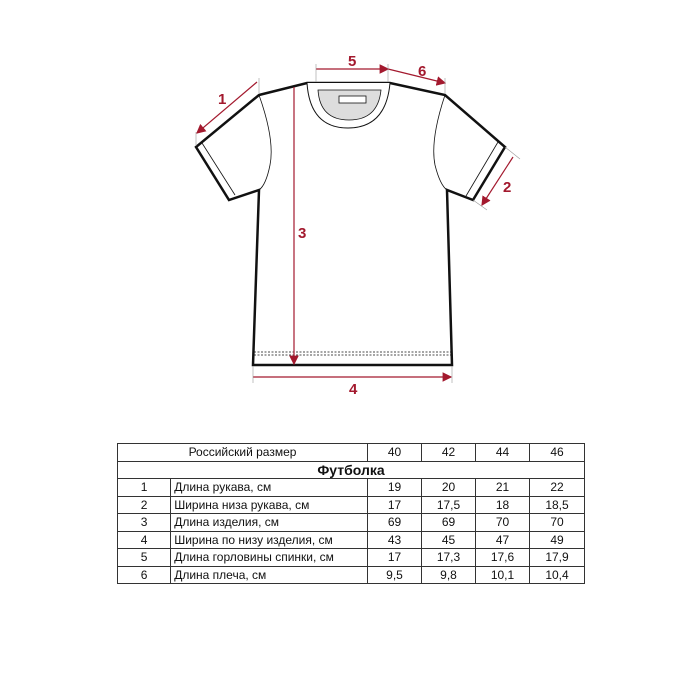 Image resolution: width=700 pixels, height=700 pixels. I want to click on row-number: 6, so click(144, 574).